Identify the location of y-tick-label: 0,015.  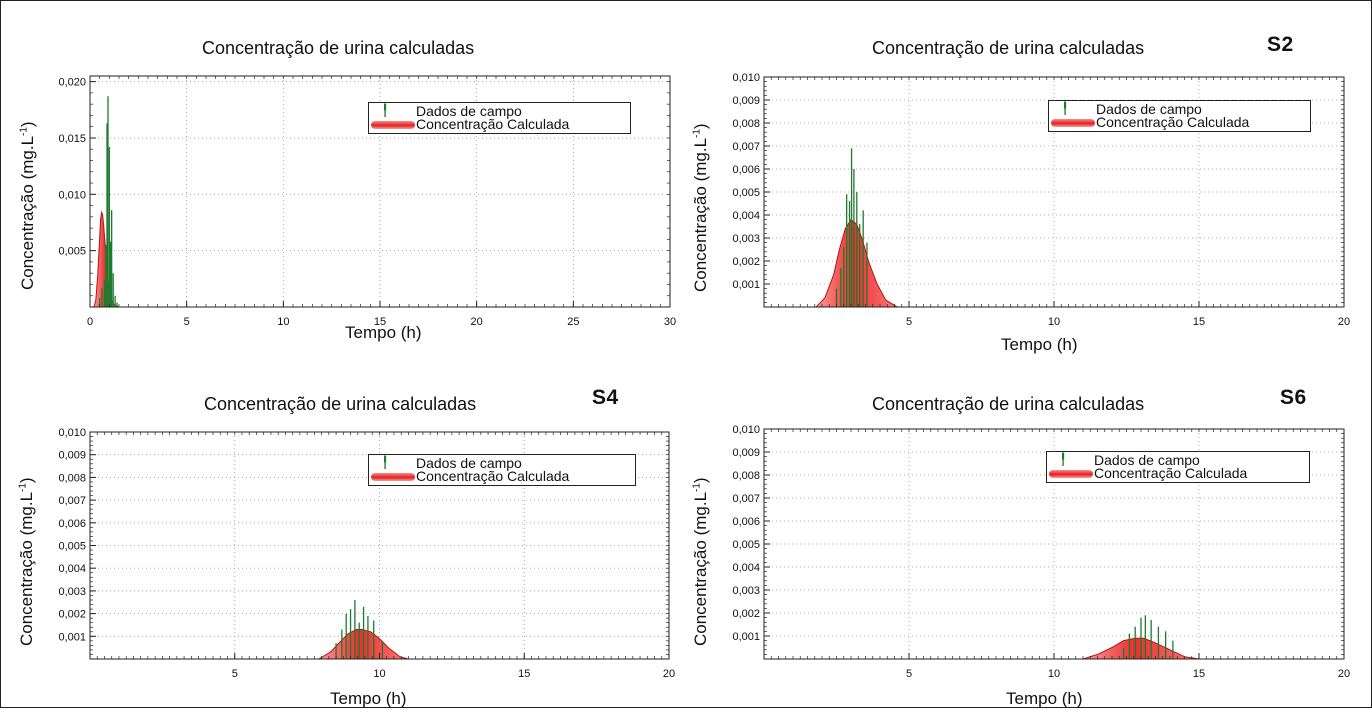
(72, 139).